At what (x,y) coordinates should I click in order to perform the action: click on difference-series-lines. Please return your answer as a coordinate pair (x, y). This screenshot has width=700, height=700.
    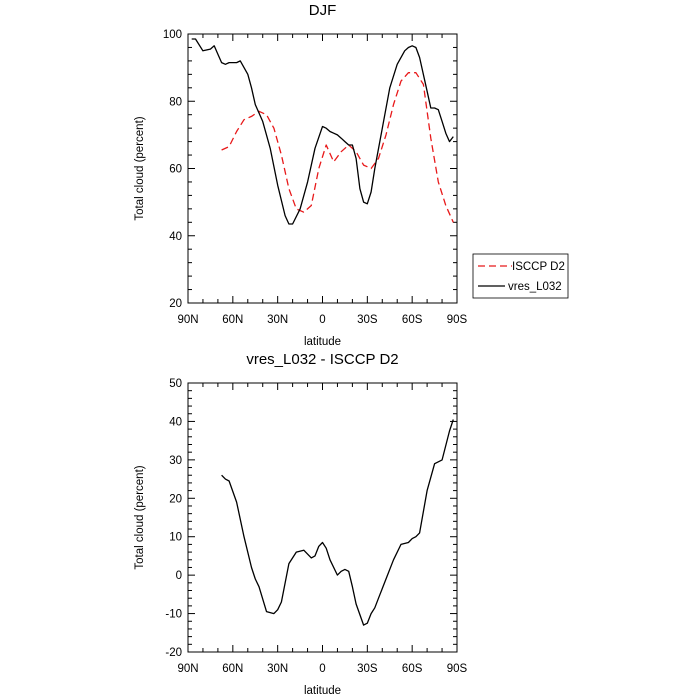
    Looking at the image, I should click on (337, 522).